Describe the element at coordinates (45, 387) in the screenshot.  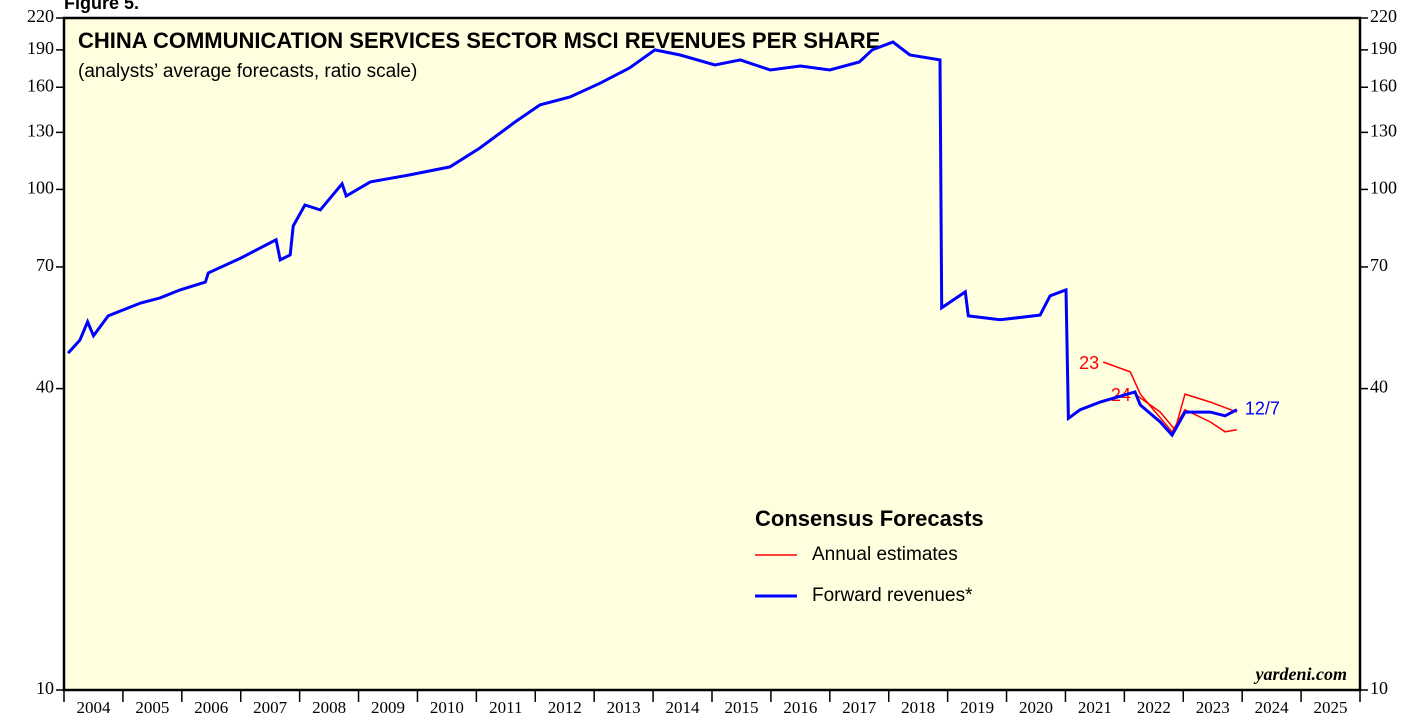
I see `y-tick-label: 40` at that location.